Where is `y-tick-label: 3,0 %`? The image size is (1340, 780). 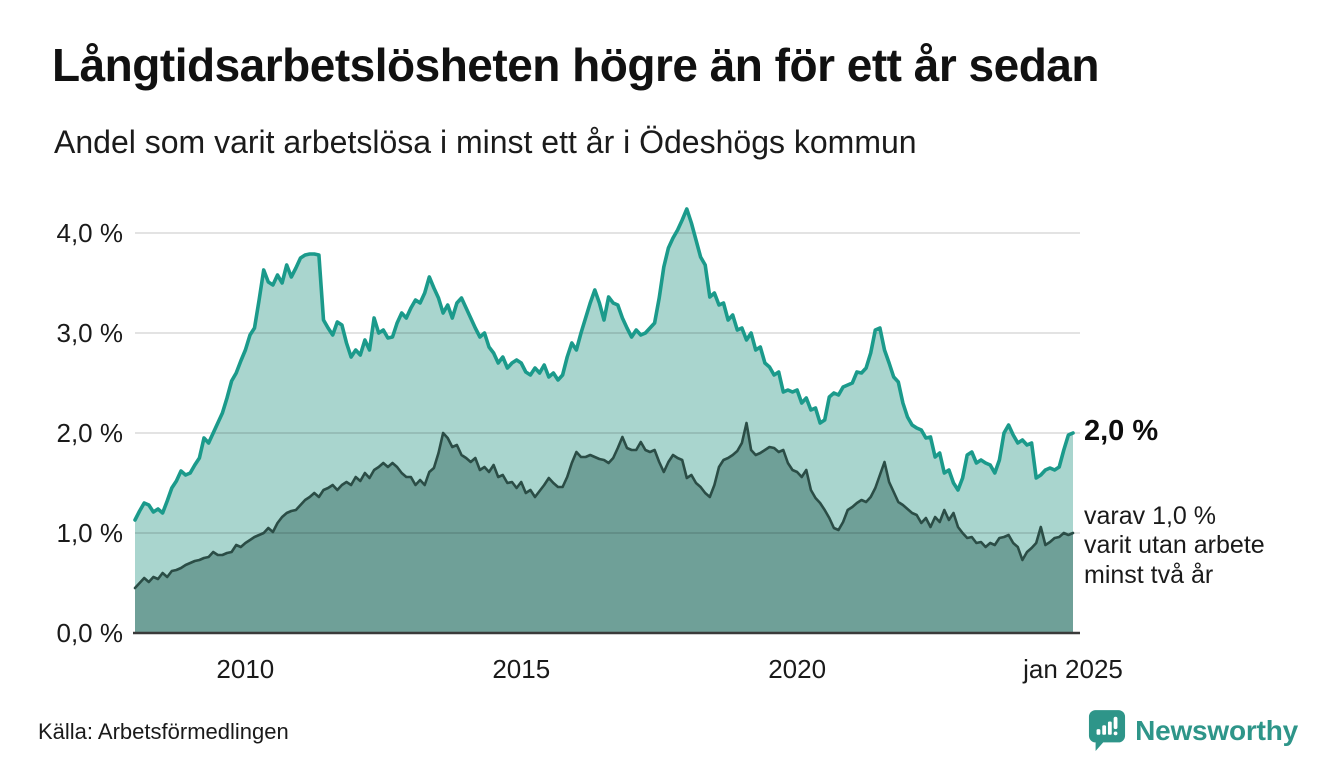
y-tick-label: 3,0 % is located at coordinates (90, 333).